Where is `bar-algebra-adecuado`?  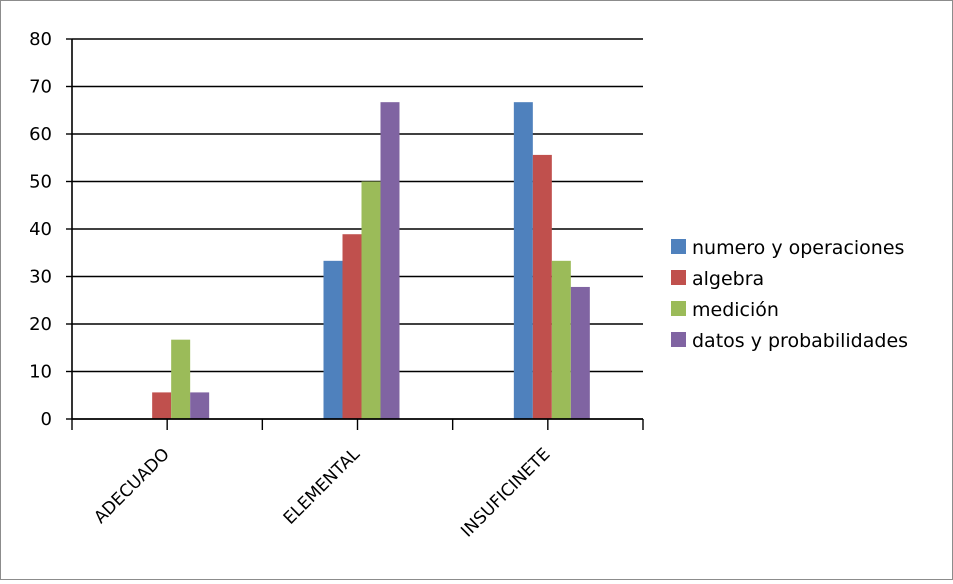
bar-algebra-adecuado is located at coordinates (162, 405).